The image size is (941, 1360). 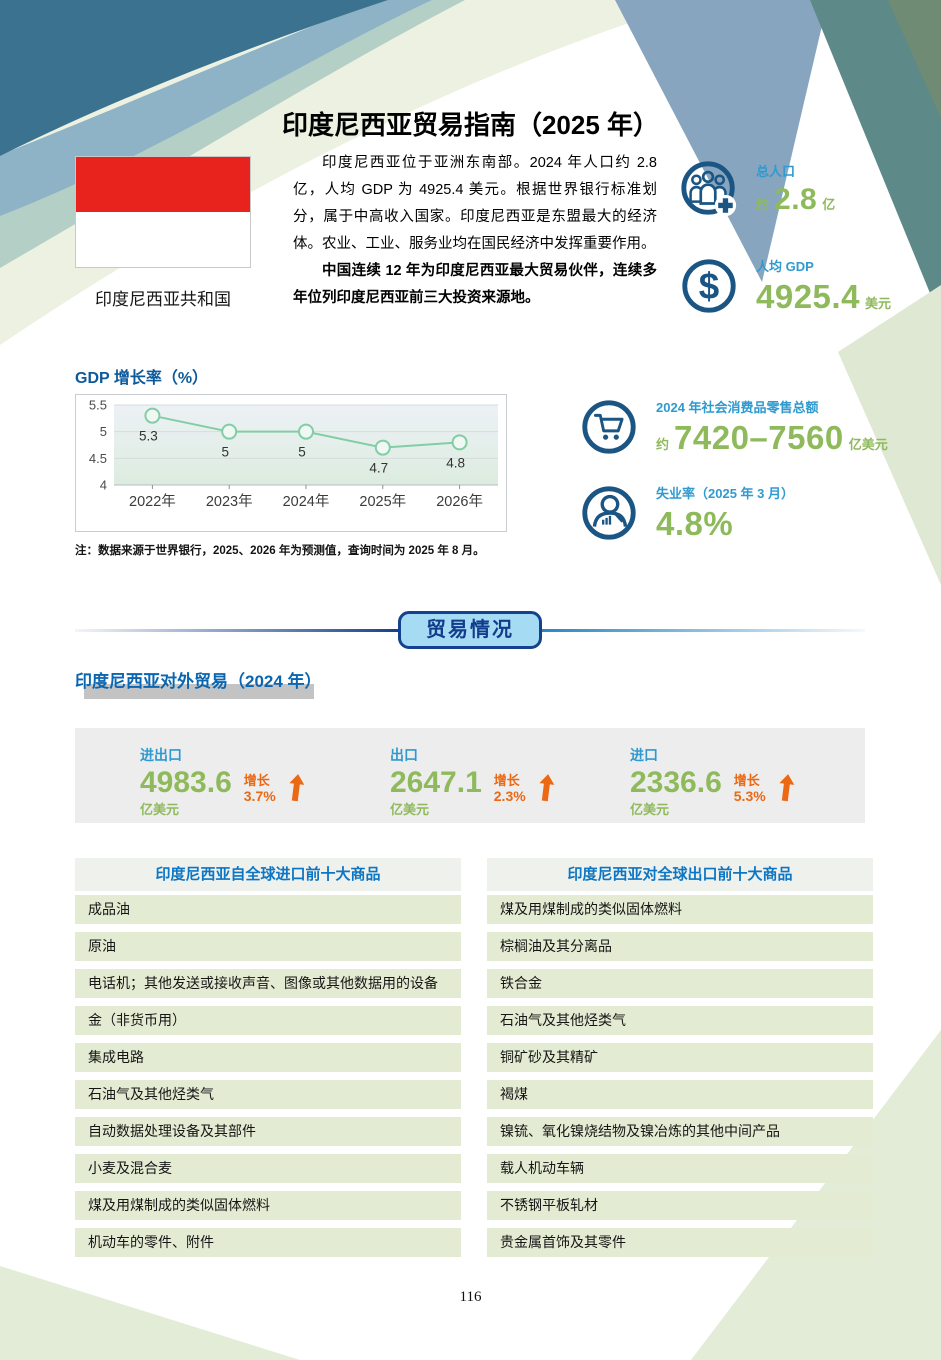 What do you see at coordinates (455, 462) in the screenshot?
I see `svg-text: 4.8` at bounding box center [455, 462].